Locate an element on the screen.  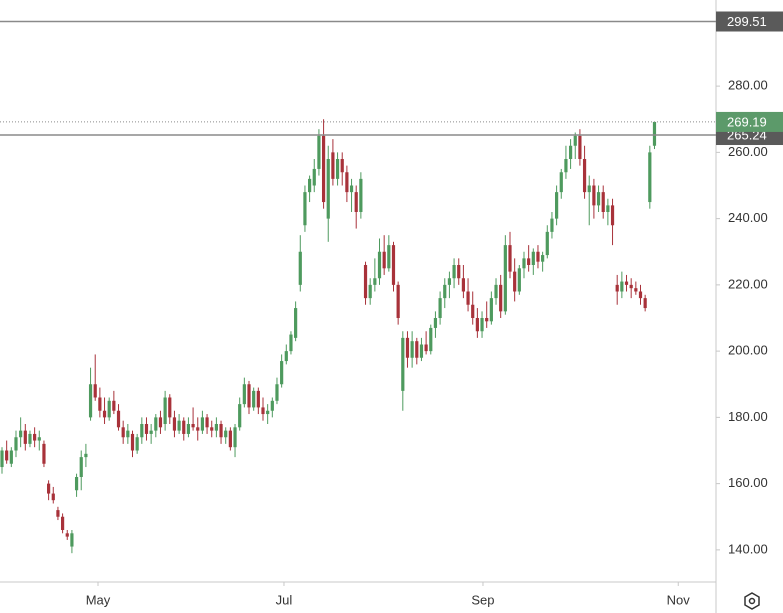
y-tick-label: 280.00 is located at coordinates (748, 85).